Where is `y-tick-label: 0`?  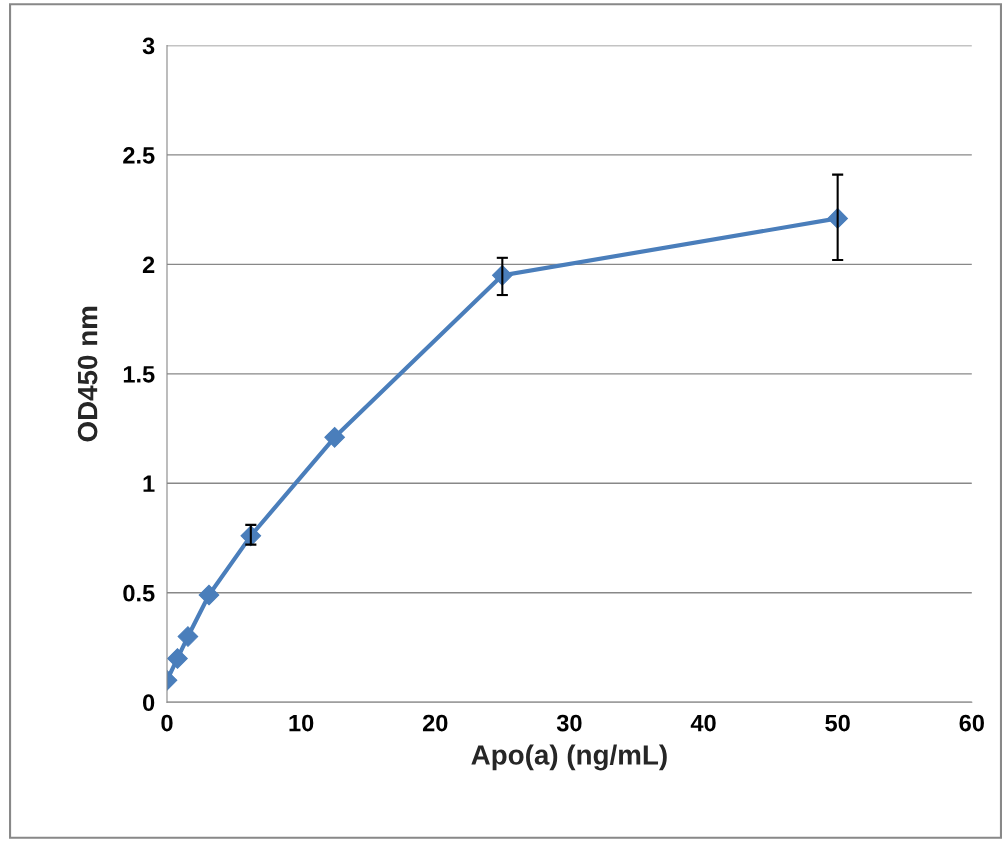
y-tick-label: 0 is located at coordinates (148, 703).